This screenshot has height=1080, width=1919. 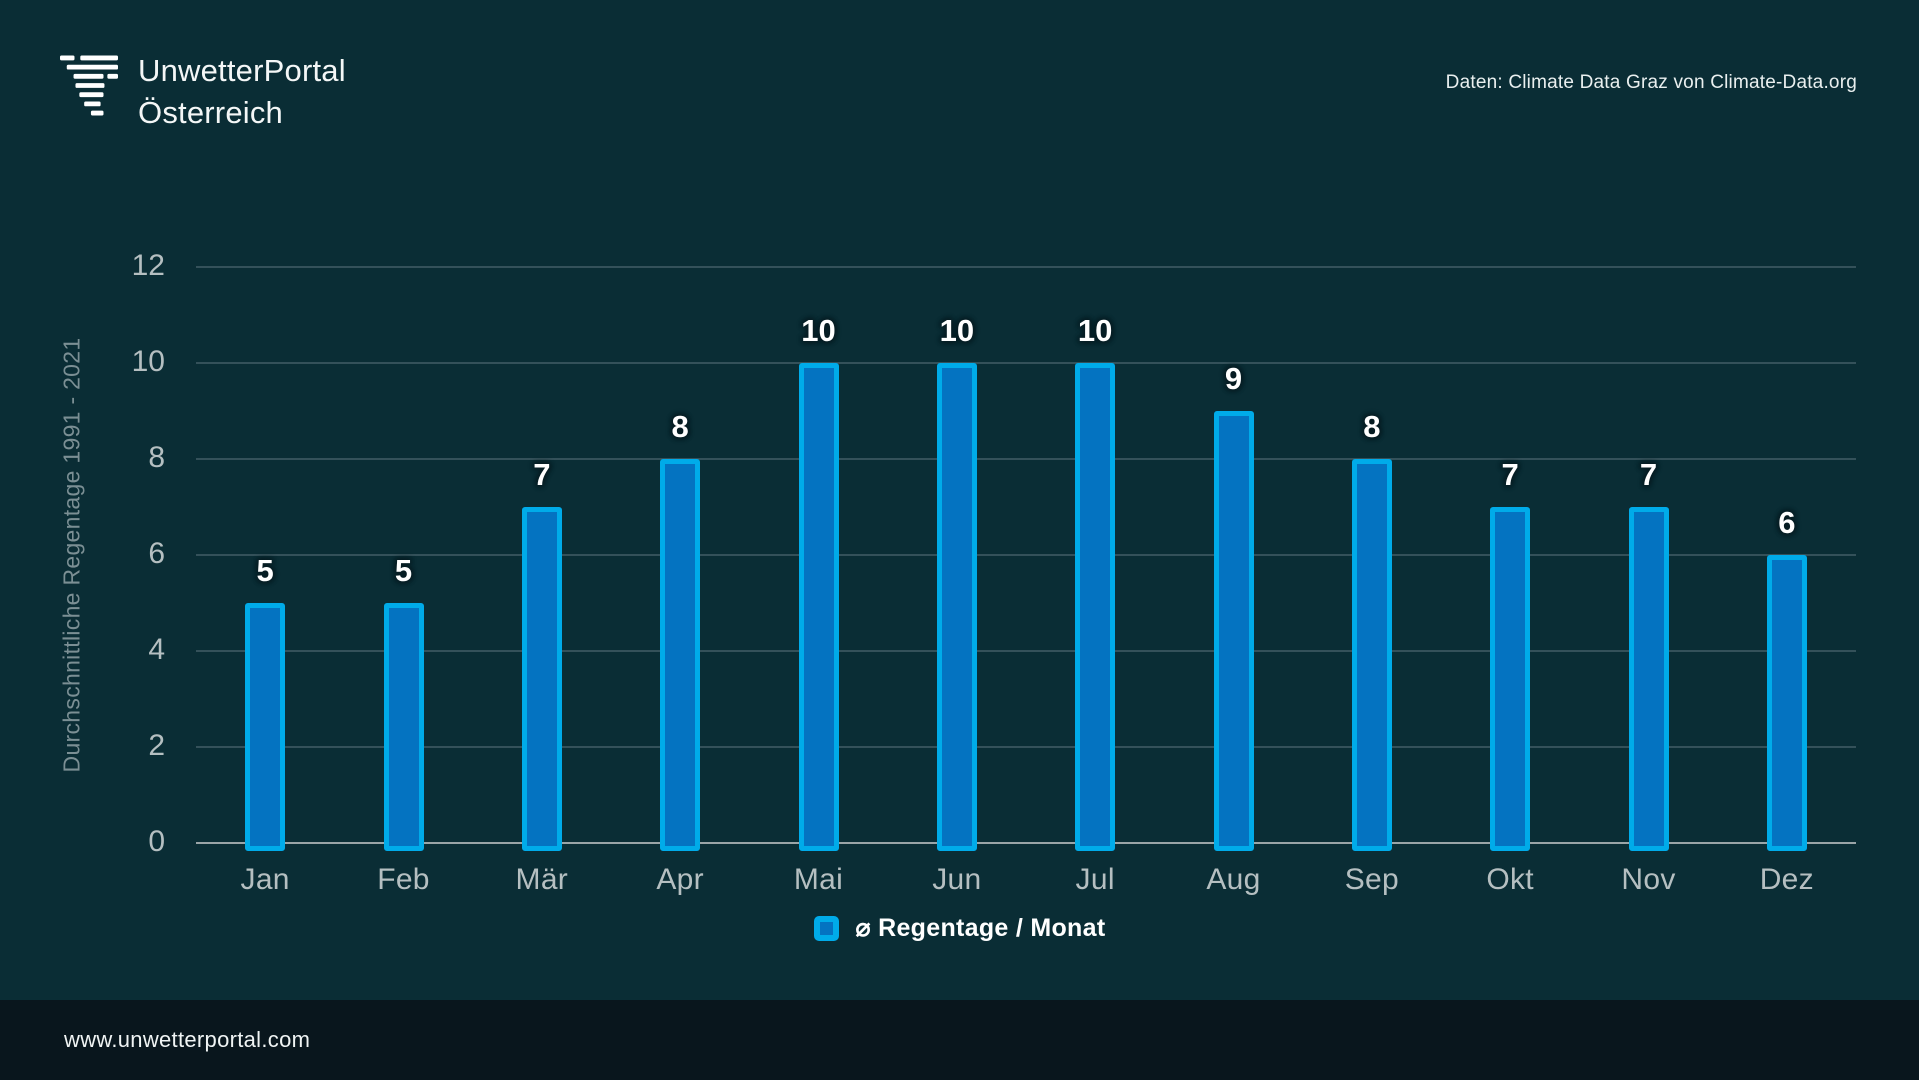 What do you see at coordinates (980, 928) in the screenshot?
I see `legend-label: ⌀ Regentage / Monat` at bounding box center [980, 928].